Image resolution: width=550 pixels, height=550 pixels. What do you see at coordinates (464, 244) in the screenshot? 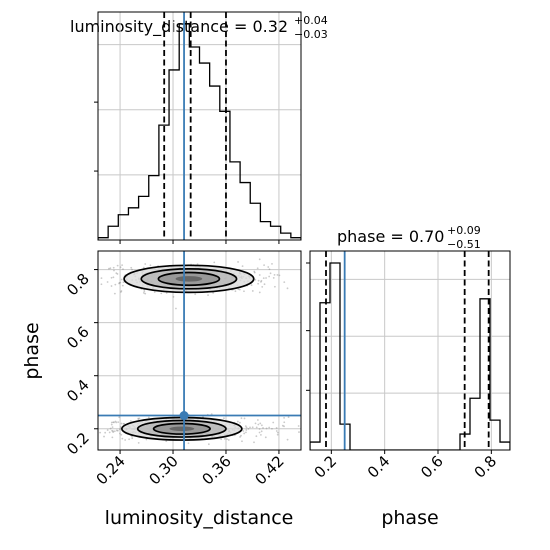
I see `title-phase-lower: −0.51` at bounding box center [464, 244].